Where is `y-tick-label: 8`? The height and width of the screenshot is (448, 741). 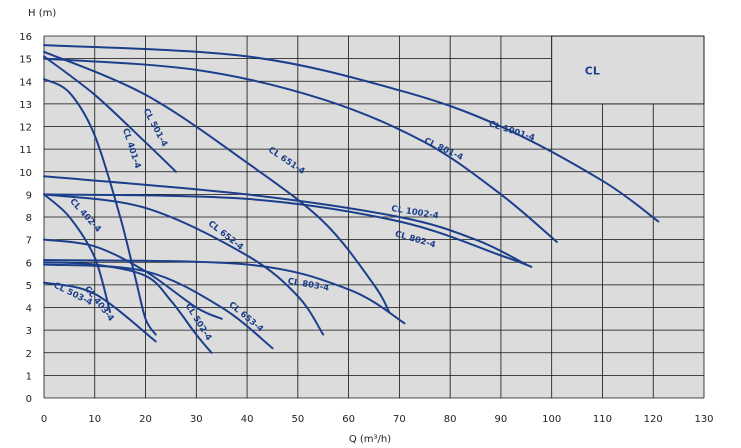
y-tick-label: 8 is located at coordinates (29, 218).